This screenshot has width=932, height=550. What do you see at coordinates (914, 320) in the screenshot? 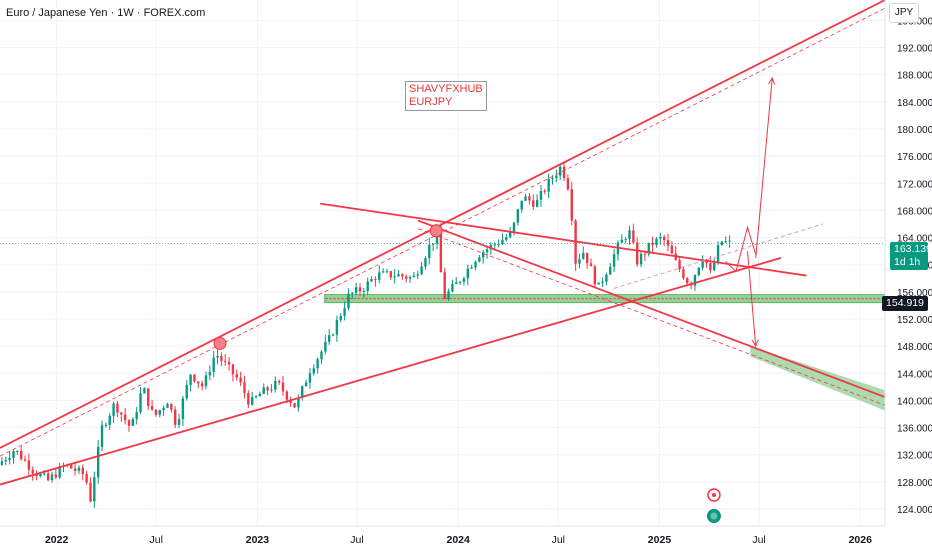
I see `y-tick-label: 152.000` at bounding box center [914, 320].